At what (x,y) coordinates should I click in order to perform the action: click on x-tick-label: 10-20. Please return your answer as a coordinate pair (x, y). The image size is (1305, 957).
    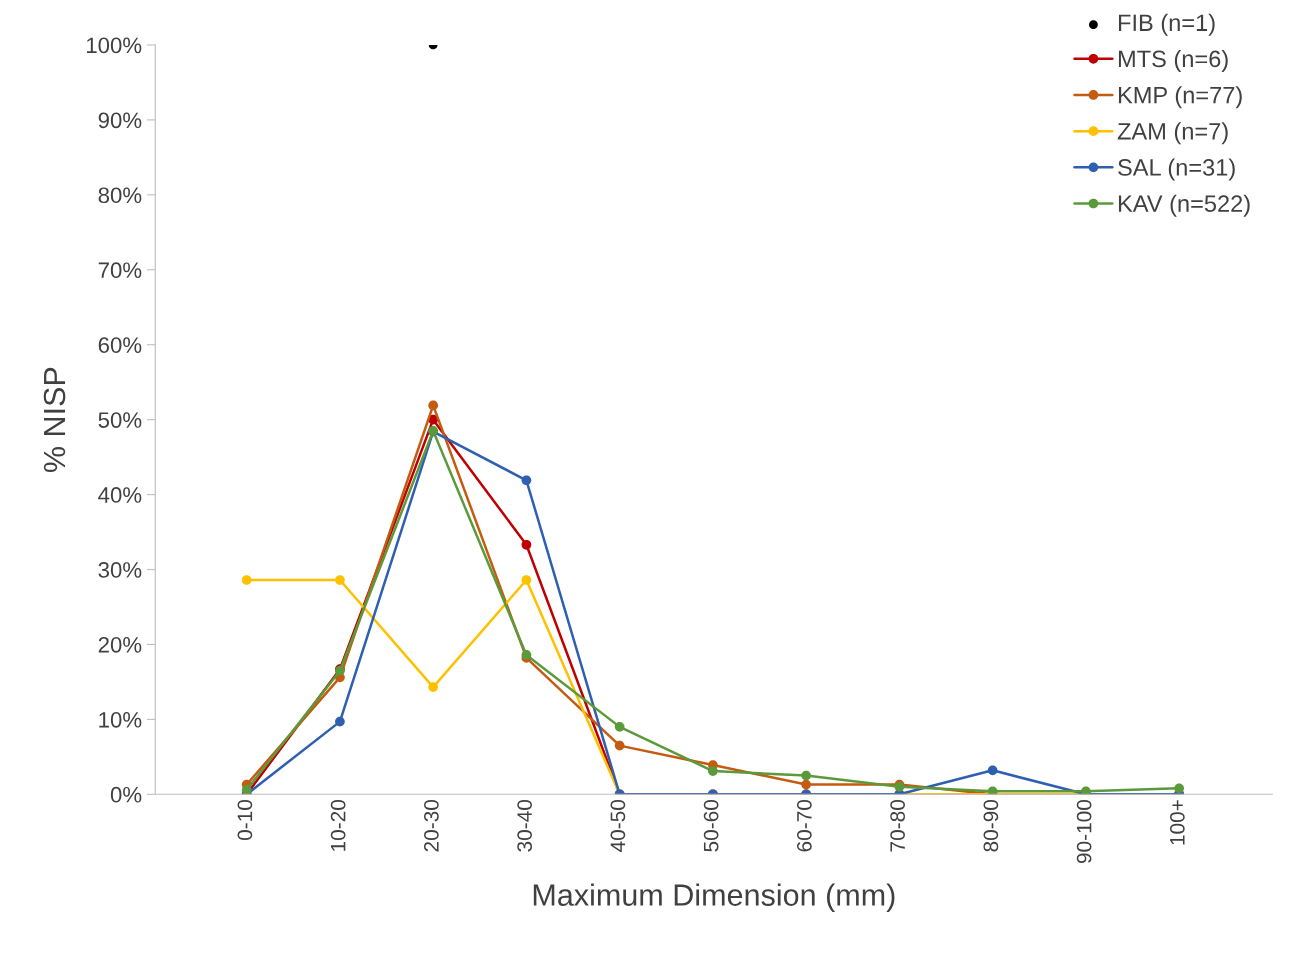
    Looking at the image, I should click on (338, 825).